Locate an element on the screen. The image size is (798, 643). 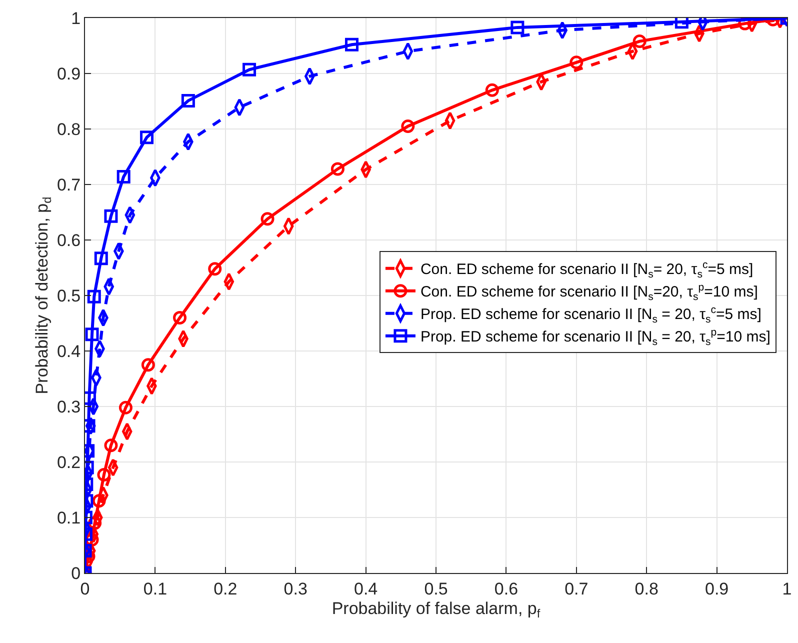
y-tick-label: 0.5 is located at coordinates (68, 296).